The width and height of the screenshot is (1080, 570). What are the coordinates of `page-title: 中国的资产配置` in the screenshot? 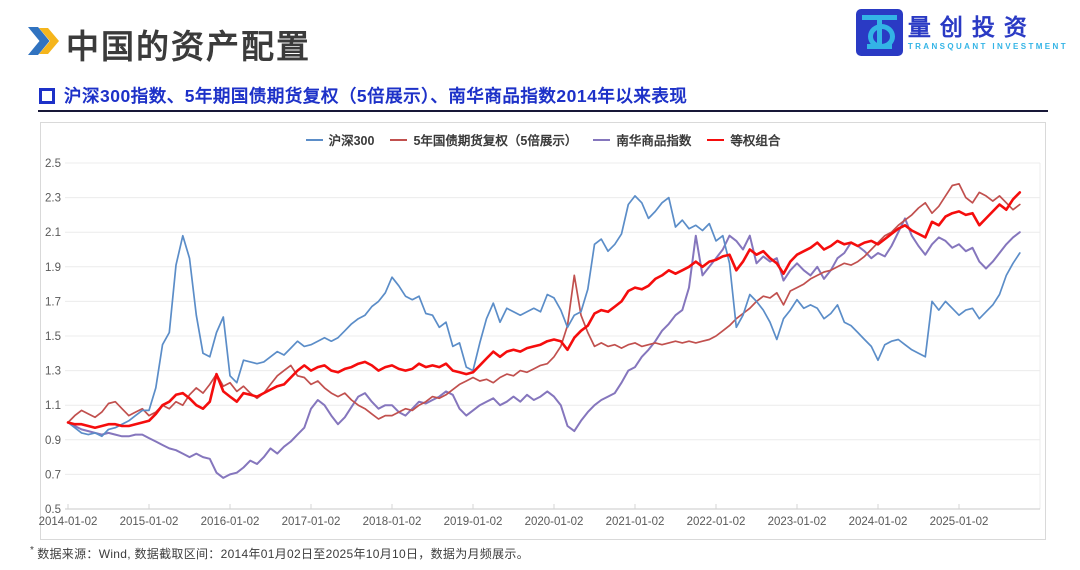 It's located at (188, 46).